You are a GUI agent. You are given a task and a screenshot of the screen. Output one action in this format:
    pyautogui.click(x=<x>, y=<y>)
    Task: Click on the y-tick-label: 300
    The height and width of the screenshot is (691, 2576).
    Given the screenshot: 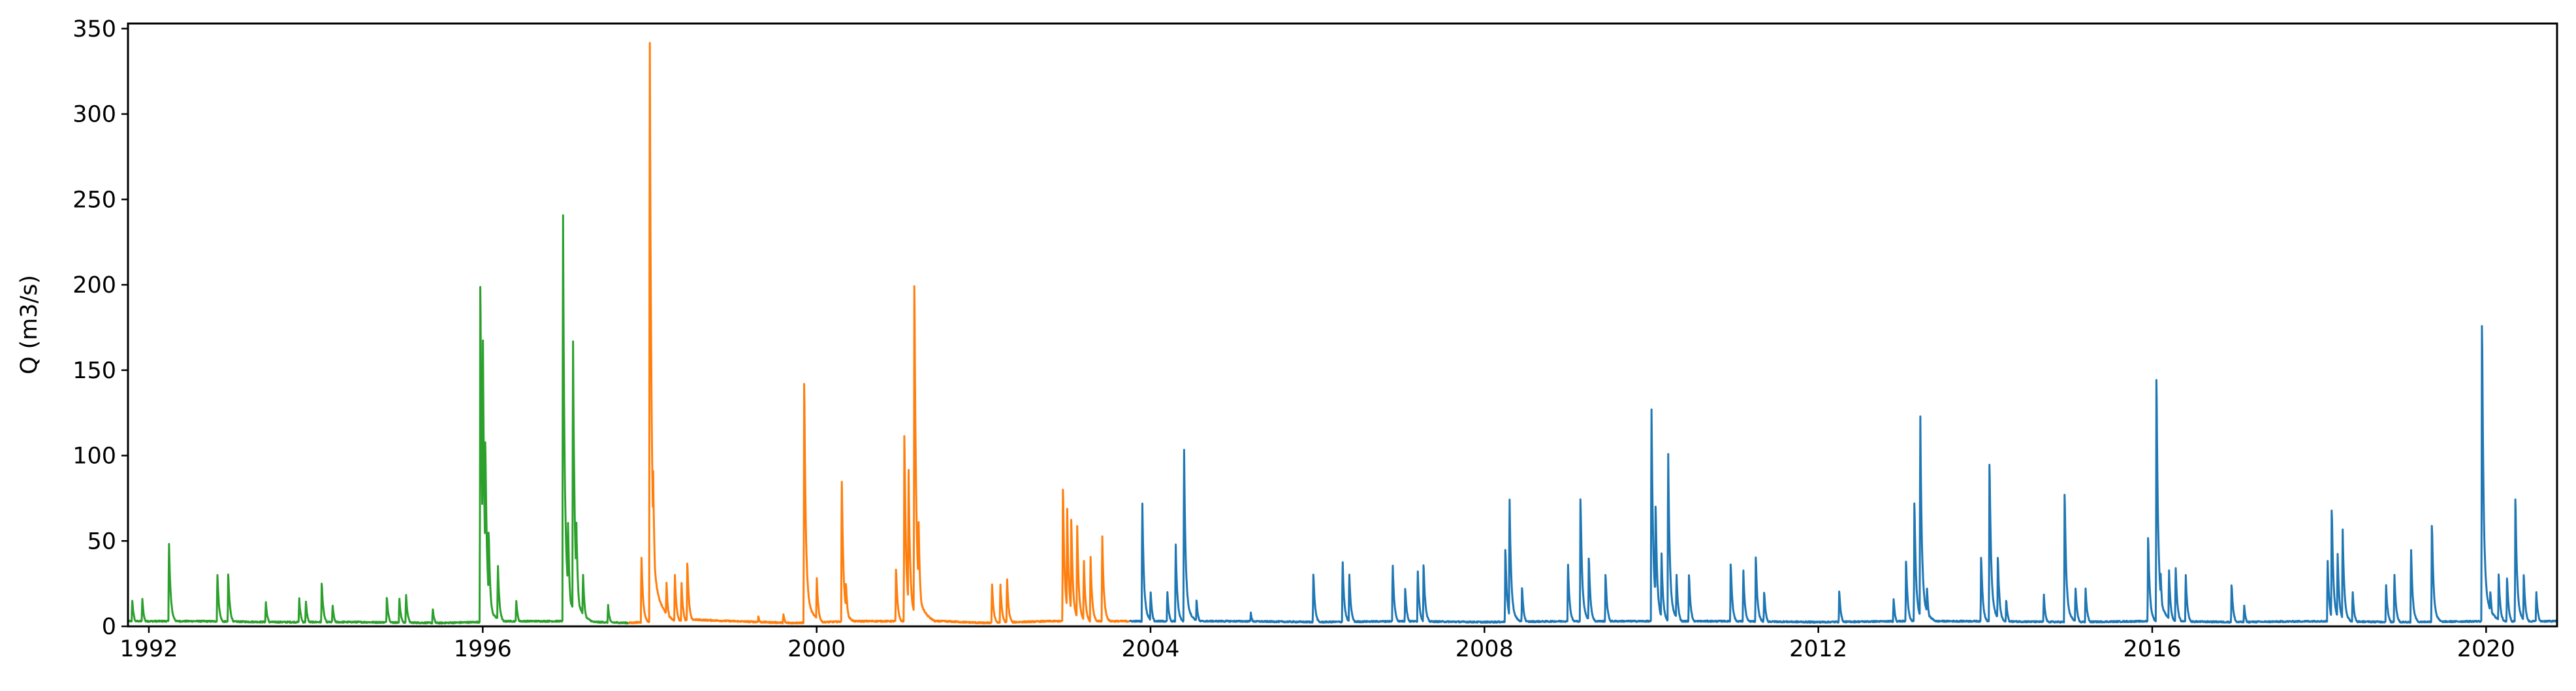 What is the action you would take?
    pyautogui.click(x=94, y=115)
    